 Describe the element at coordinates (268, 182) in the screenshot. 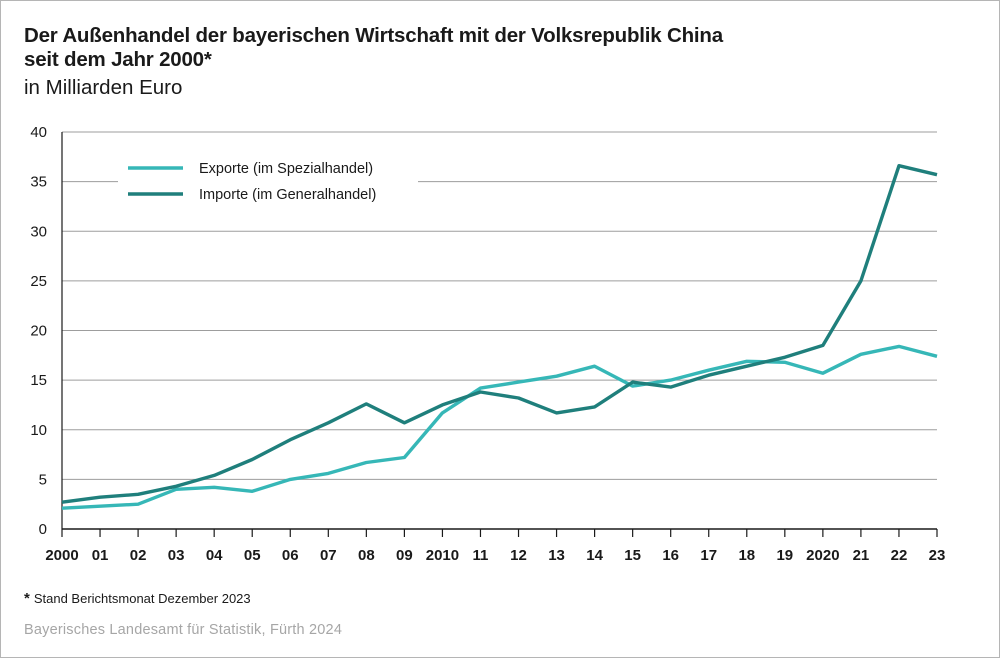

I see `legend-box` at that location.